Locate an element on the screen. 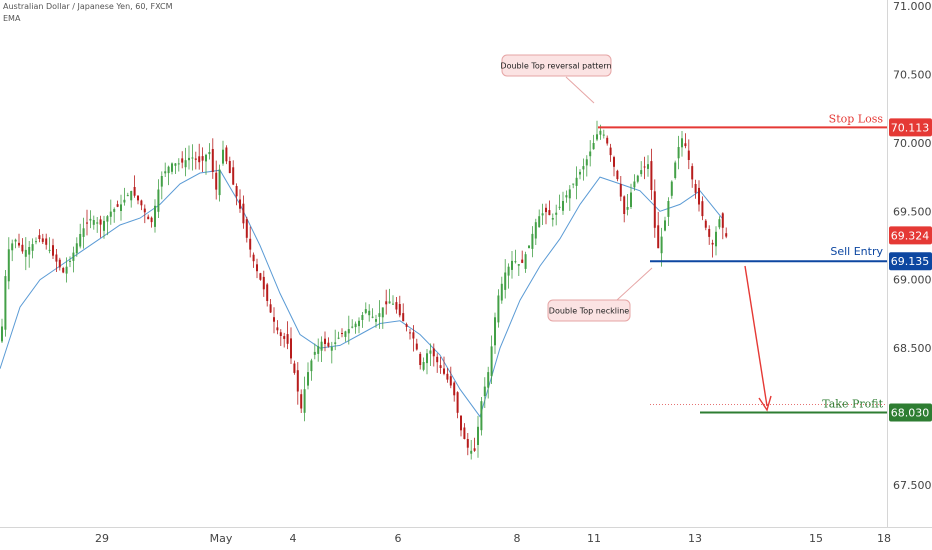 The height and width of the screenshot is (550, 932). price-tick-label: 70.500 is located at coordinates (912, 74).